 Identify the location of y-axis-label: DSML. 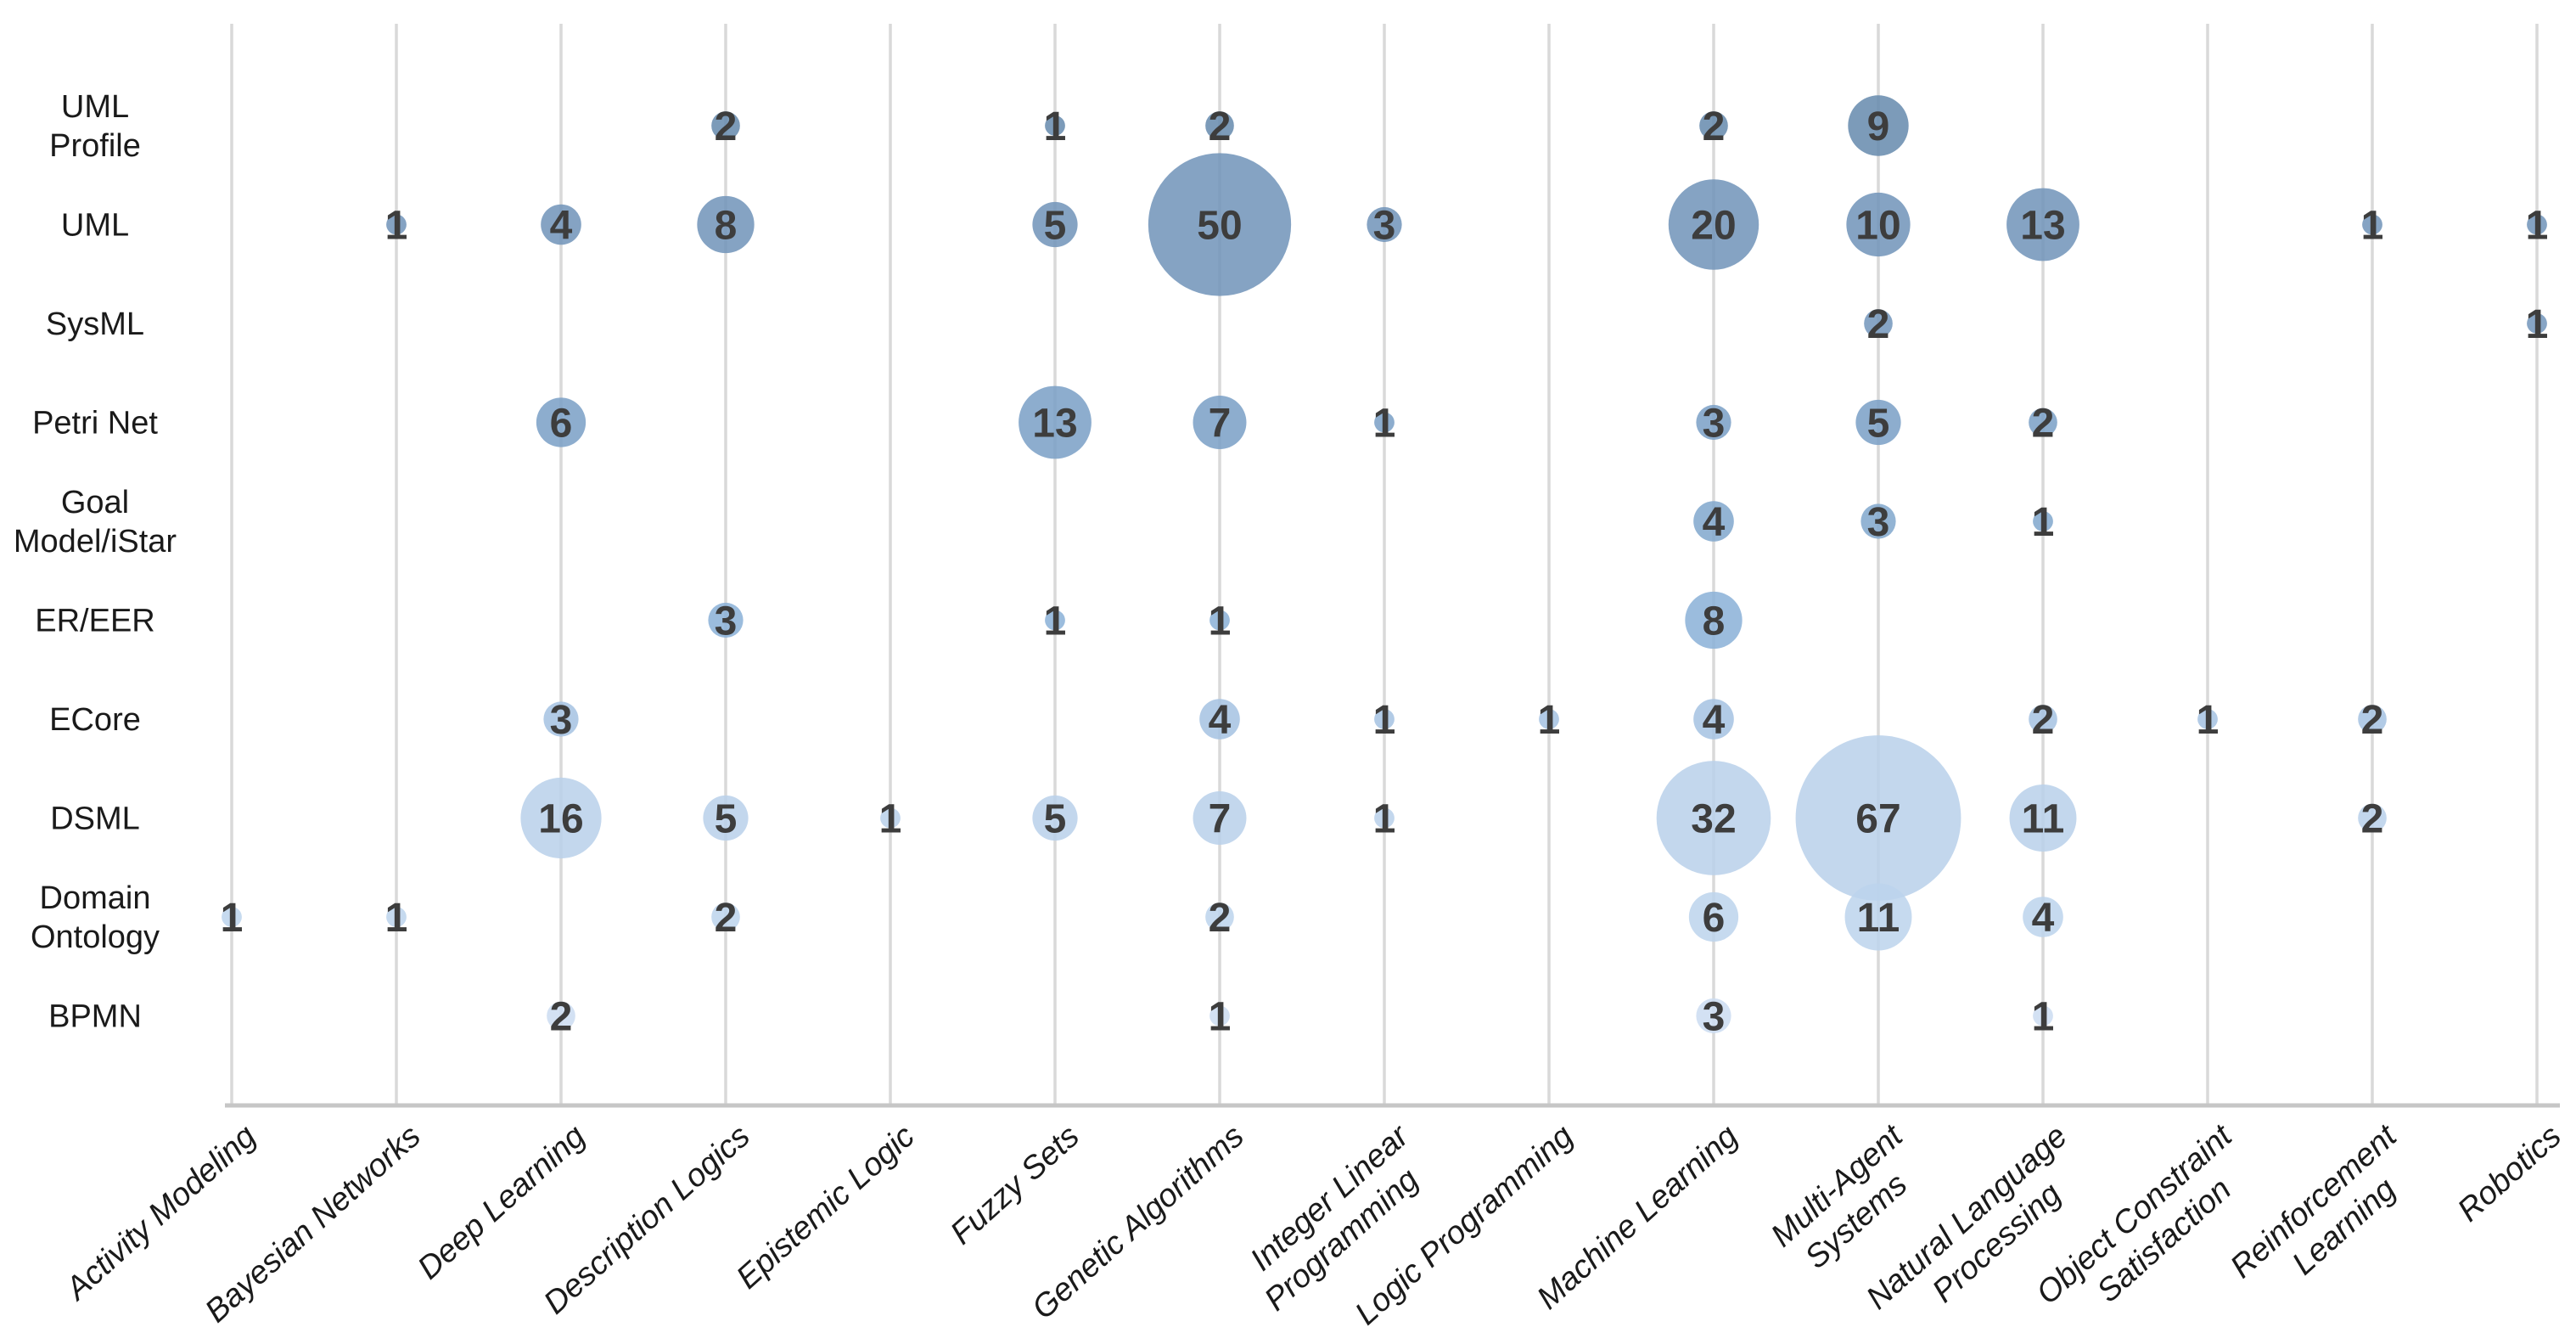
(95, 819).